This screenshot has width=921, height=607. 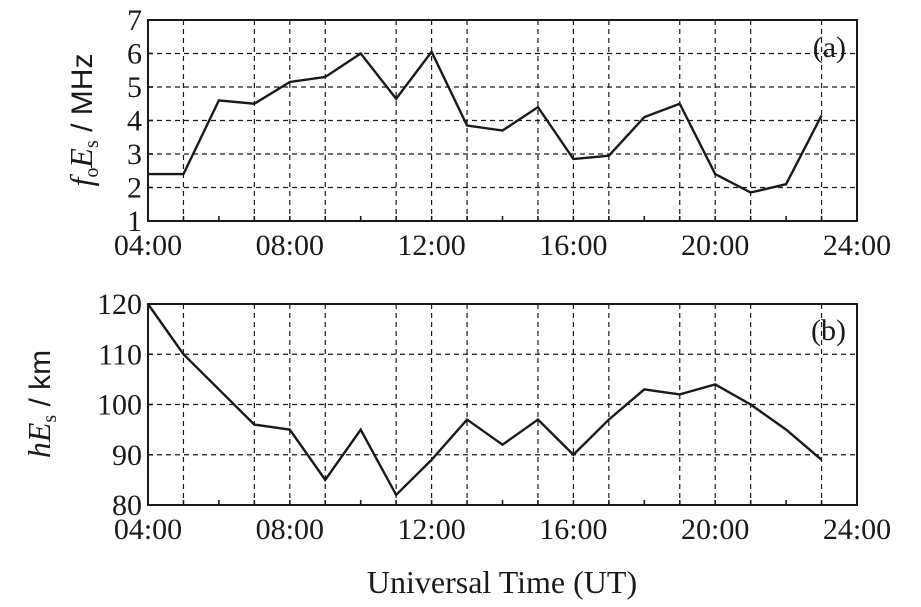 What do you see at coordinates (134, 221) in the screenshot?
I see `panel-a-y-tick-label-0: 1` at bounding box center [134, 221].